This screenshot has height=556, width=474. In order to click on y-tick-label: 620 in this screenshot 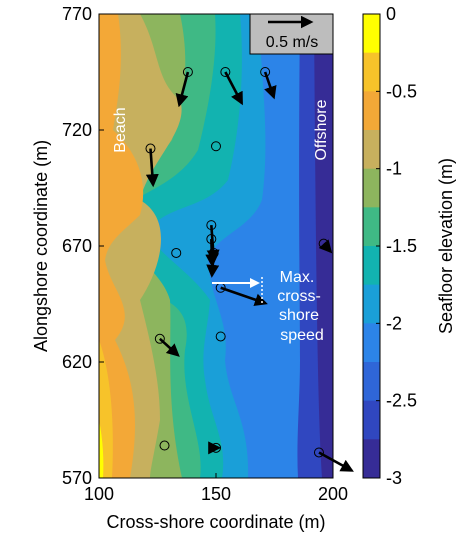, I will do `click(77, 362)`.